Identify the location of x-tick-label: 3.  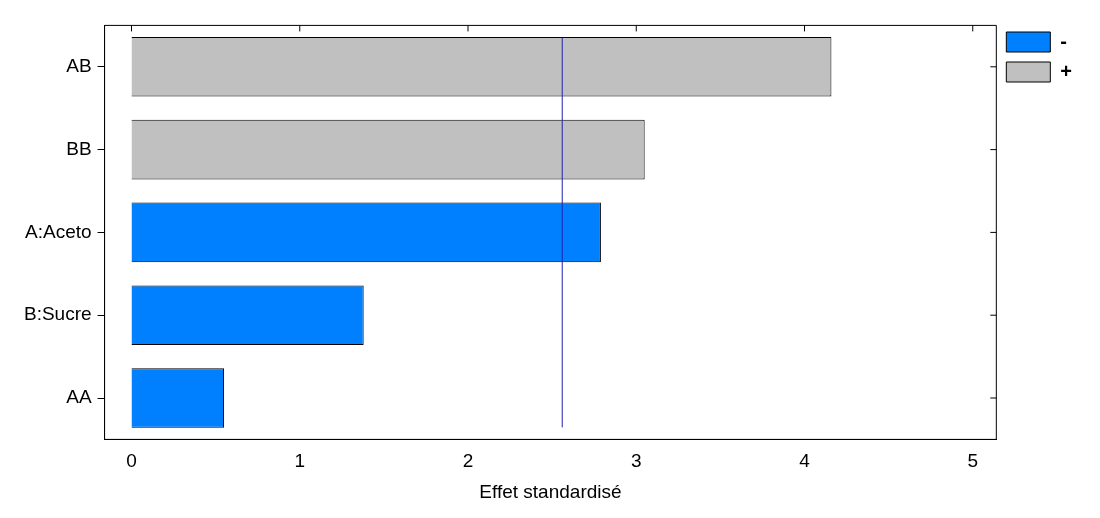
(636, 461).